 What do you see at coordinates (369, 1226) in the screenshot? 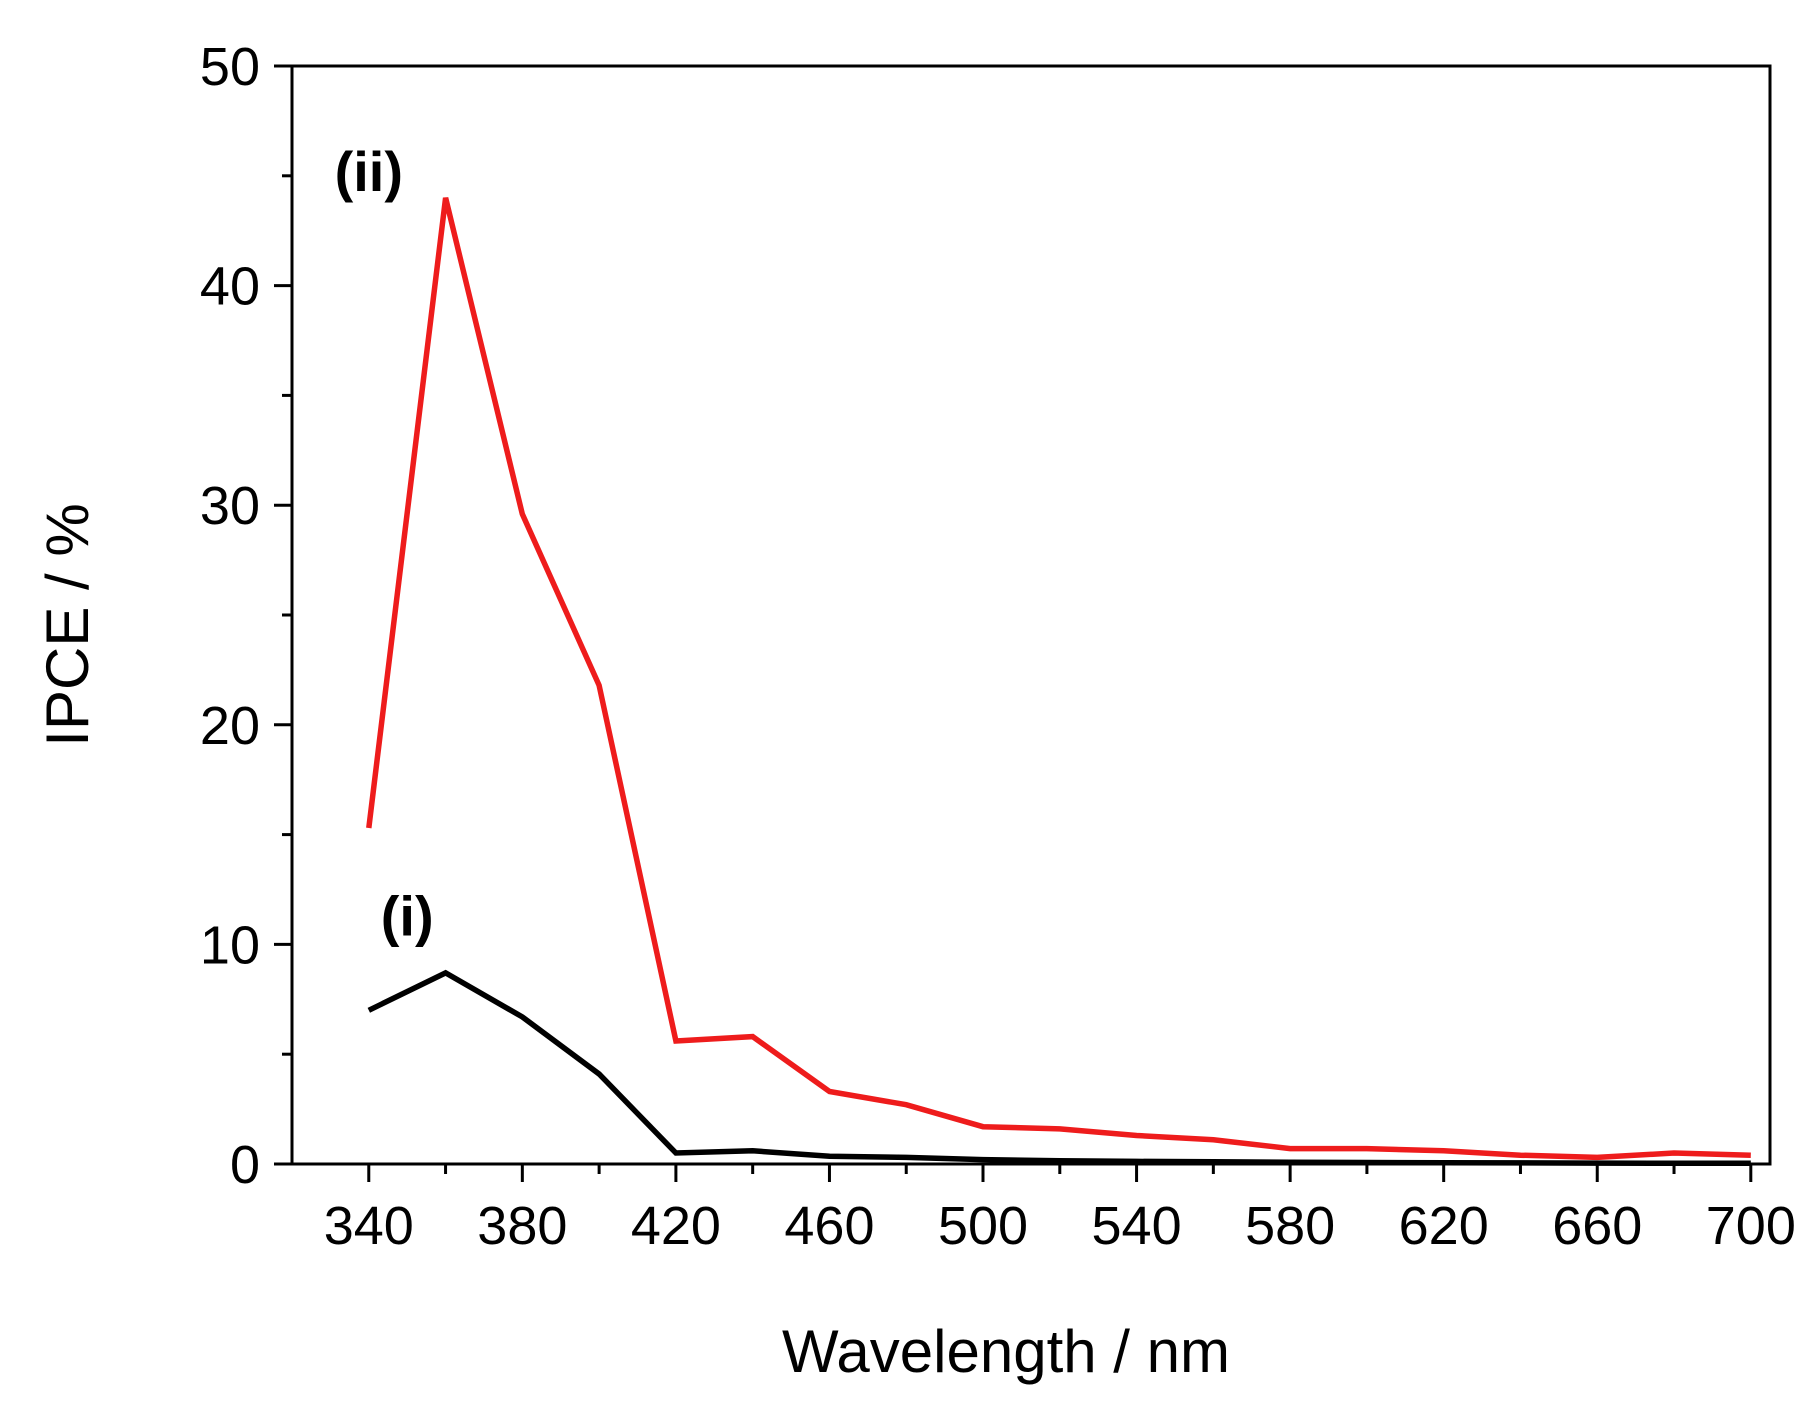
I see `x-tick-label: 340` at bounding box center [369, 1226].